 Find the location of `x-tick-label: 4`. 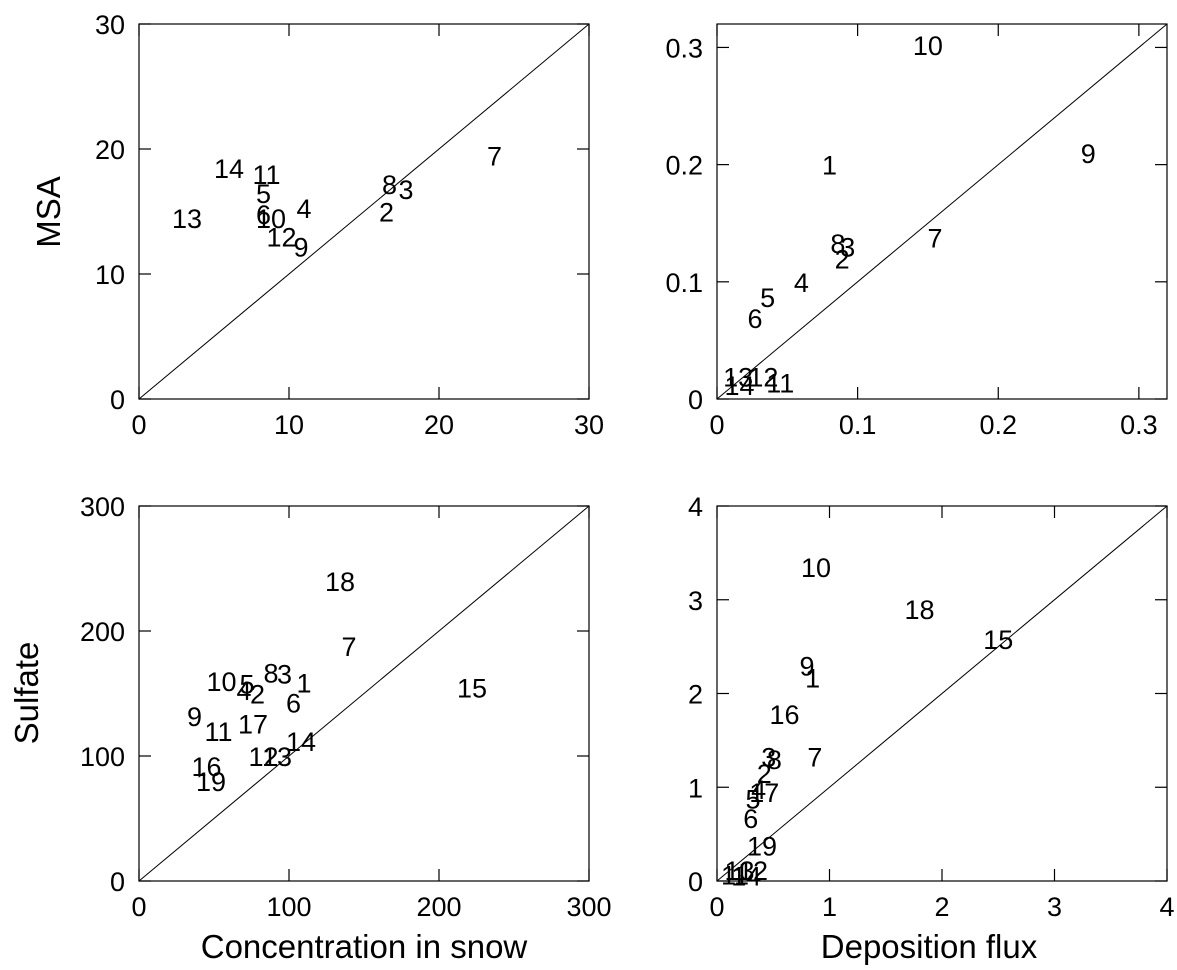

x-tick-label: 4 is located at coordinates (1166, 907).